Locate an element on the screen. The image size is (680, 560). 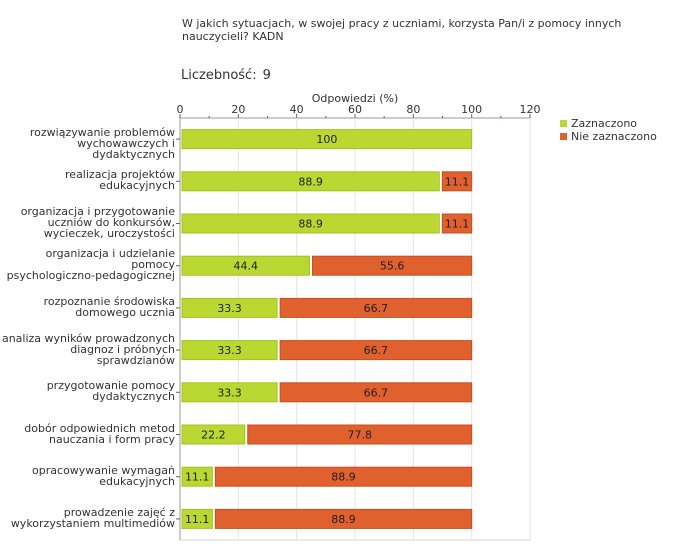
data-label-nie-zaznaczono: 77.8 is located at coordinates (359, 435).